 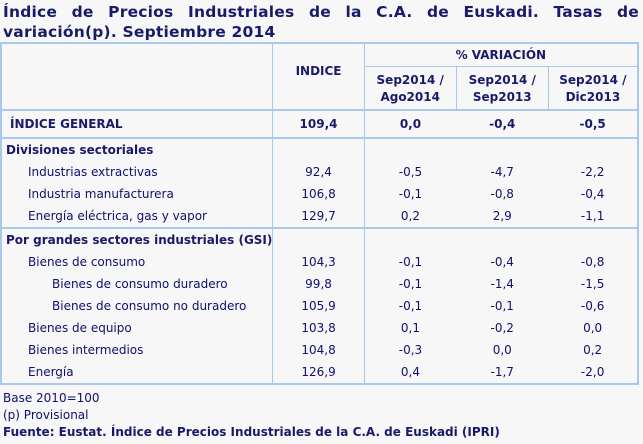 I want to click on cell-v3: -0,6, so click(x=592, y=306).